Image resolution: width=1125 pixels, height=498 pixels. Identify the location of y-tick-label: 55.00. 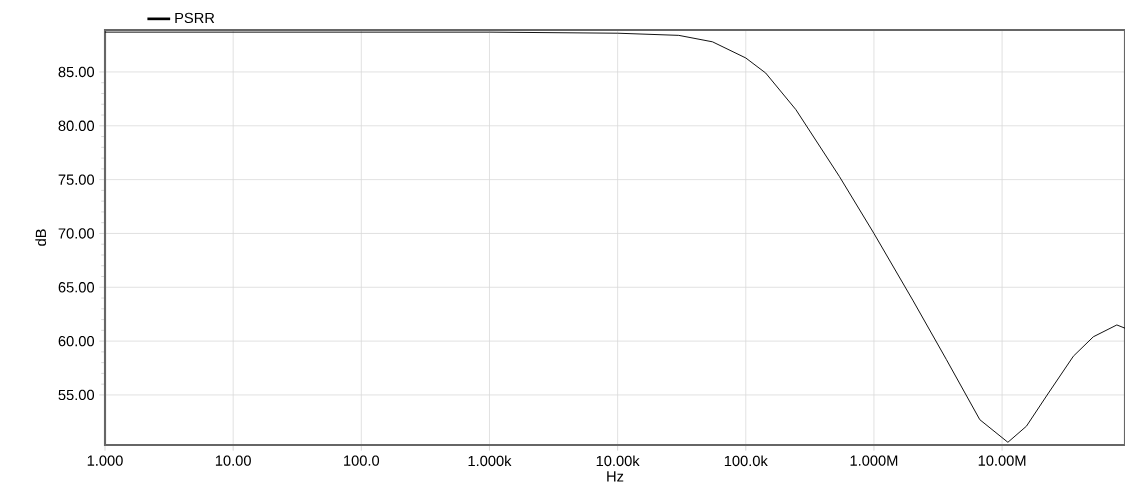
(76, 395).